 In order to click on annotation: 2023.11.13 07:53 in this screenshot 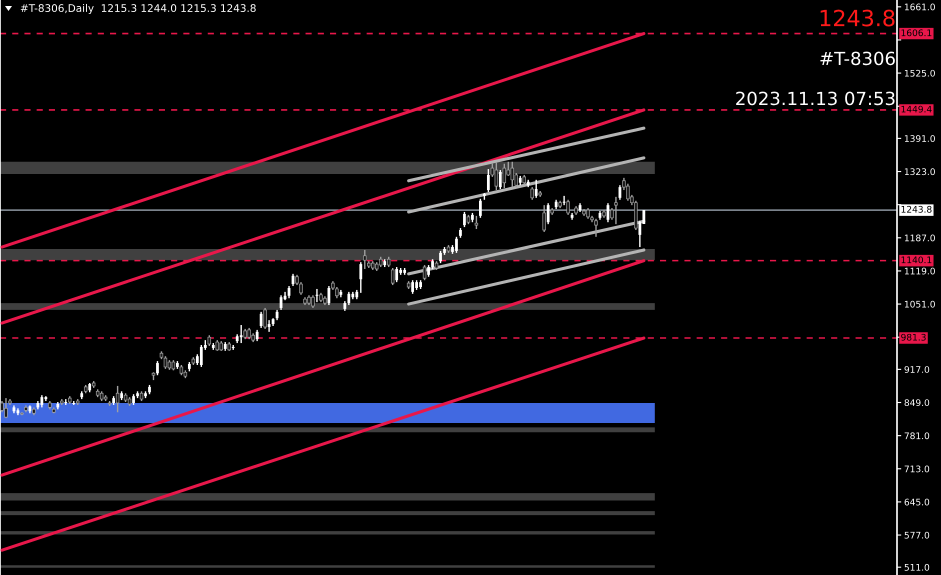, I will do `click(815, 99)`.